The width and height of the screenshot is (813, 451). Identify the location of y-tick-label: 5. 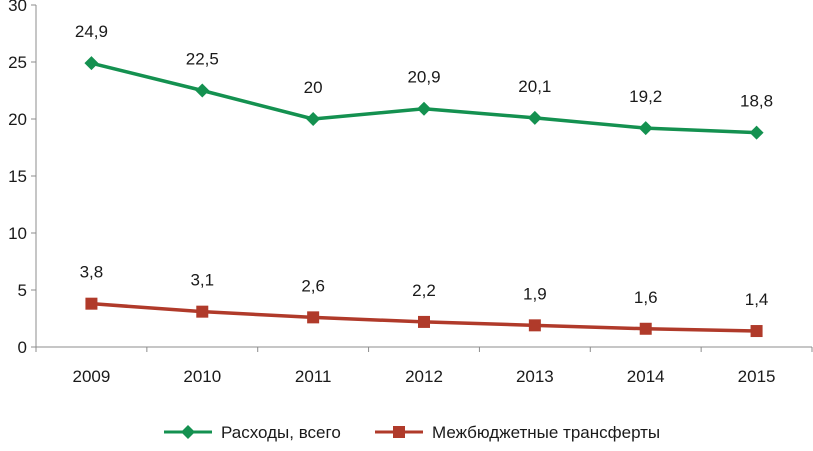
(22, 290).